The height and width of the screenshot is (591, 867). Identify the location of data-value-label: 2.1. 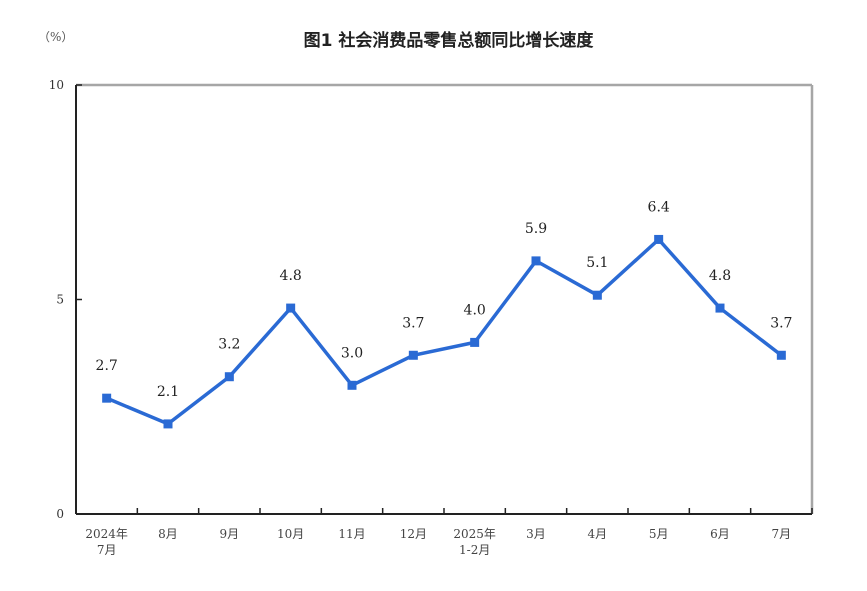
(168, 392).